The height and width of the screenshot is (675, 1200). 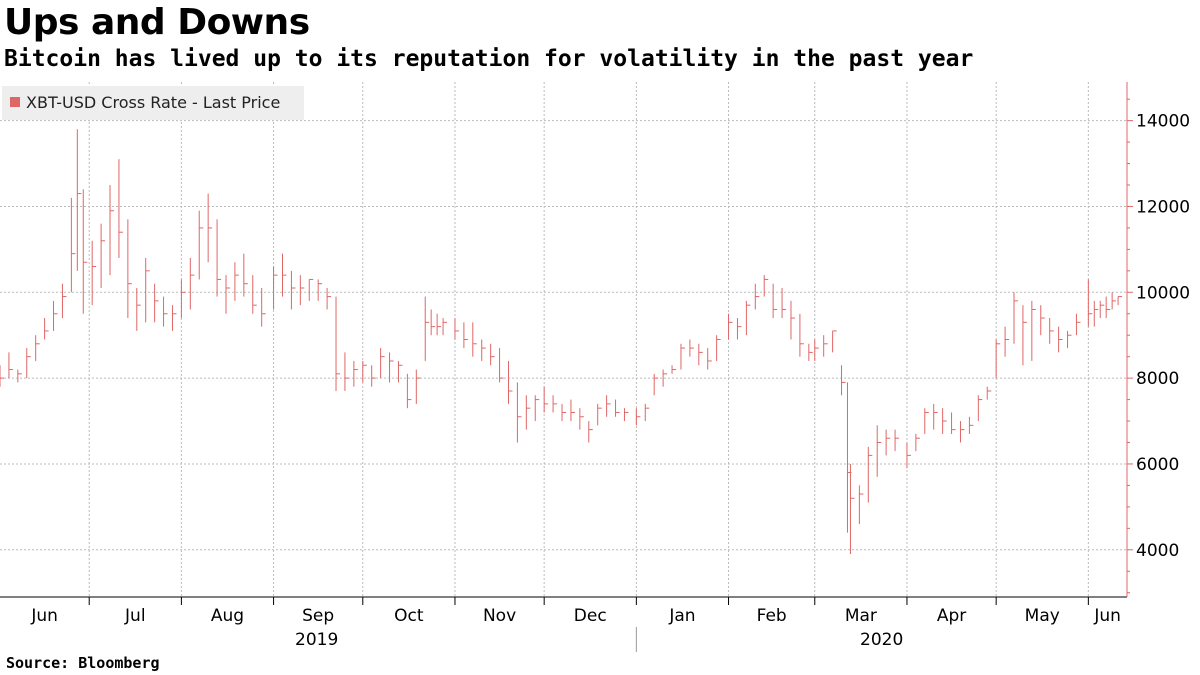 What do you see at coordinates (1163, 207) in the screenshot?
I see `y-tick-label: 12000` at bounding box center [1163, 207].